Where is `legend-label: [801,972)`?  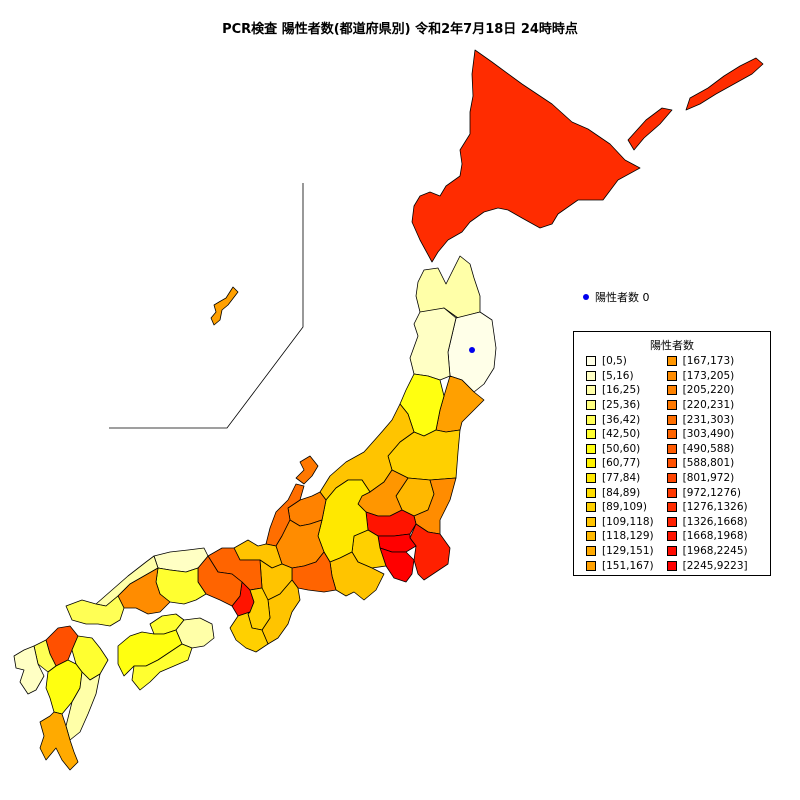 legend-label: [801,972) is located at coordinates (708, 478).